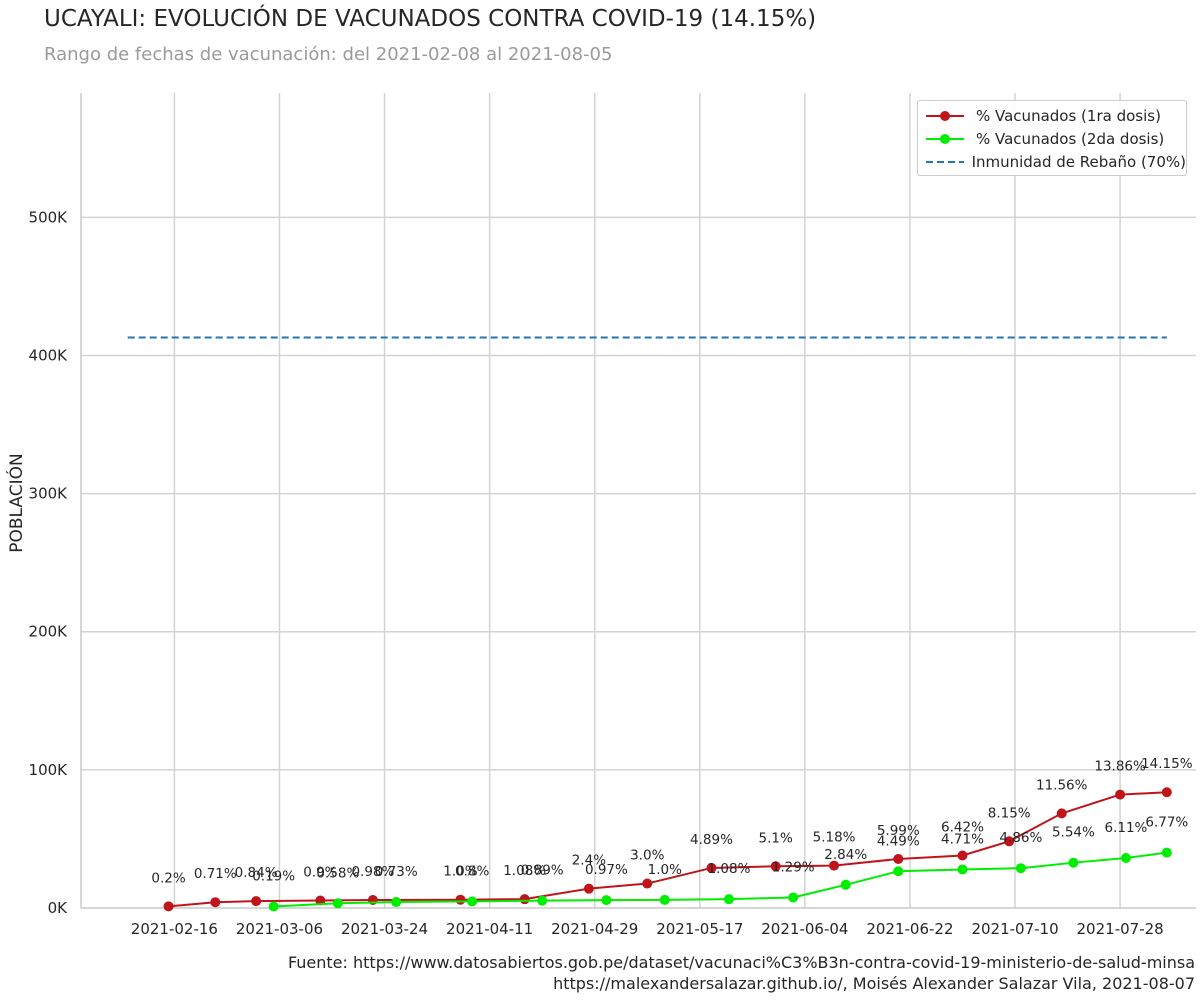 This screenshot has height=1001, width=1203. What do you see at coordinates (1070, 139) in the screenshot?
I see `legend-label-second-dose: % Vacunados (2da dosis)` at bounding box center [1070, 139].